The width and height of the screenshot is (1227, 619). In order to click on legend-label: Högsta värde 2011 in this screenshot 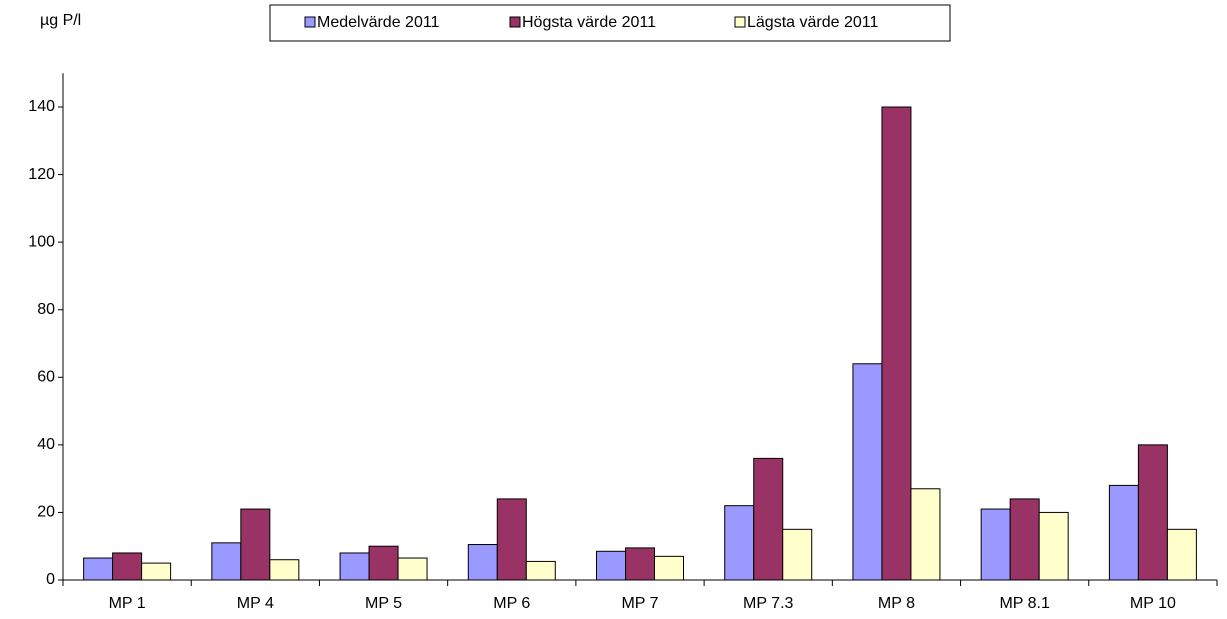, I will do `click(589, 22)`.